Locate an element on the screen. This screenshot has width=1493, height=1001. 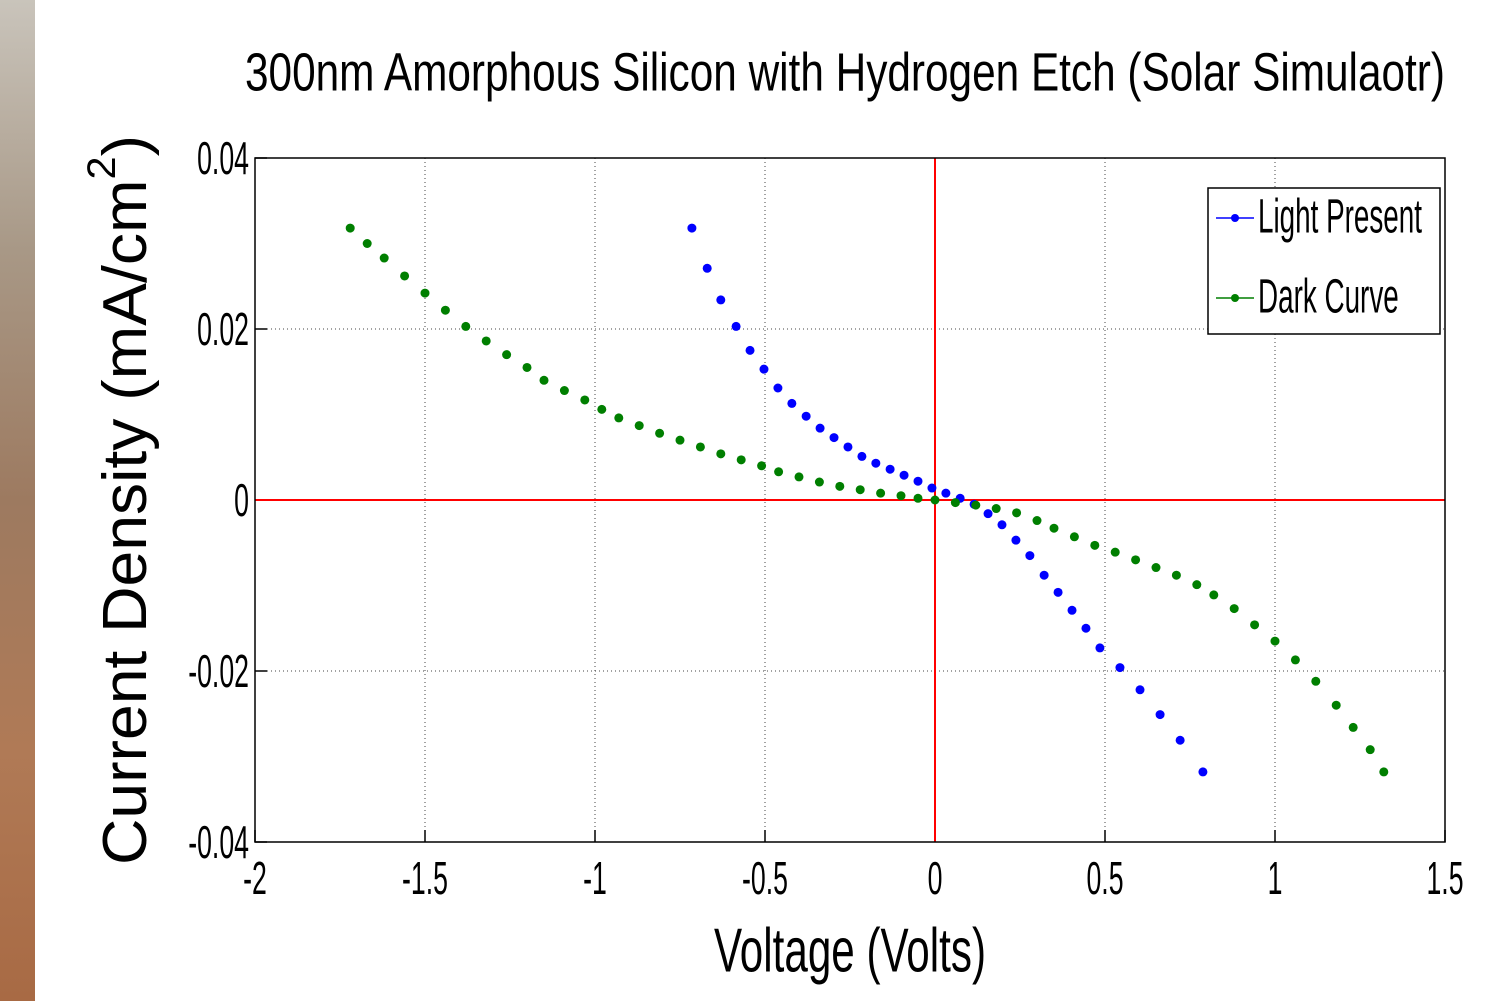
x-tick-label-group: 0 is located at coordinates (935, 878).